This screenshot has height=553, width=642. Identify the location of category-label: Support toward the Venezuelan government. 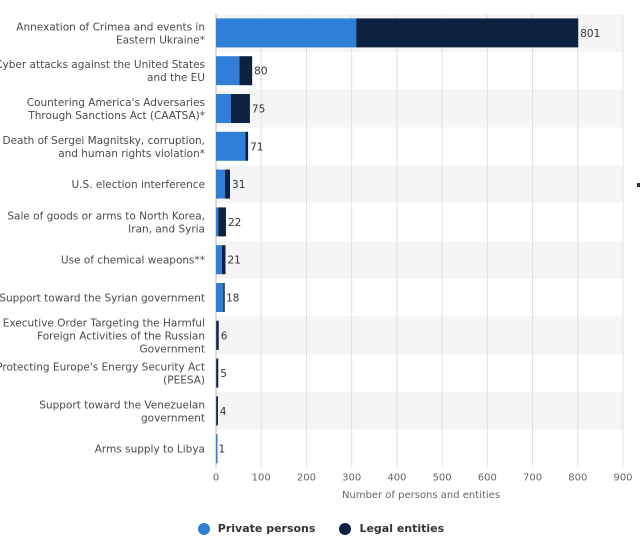
(122, 411).